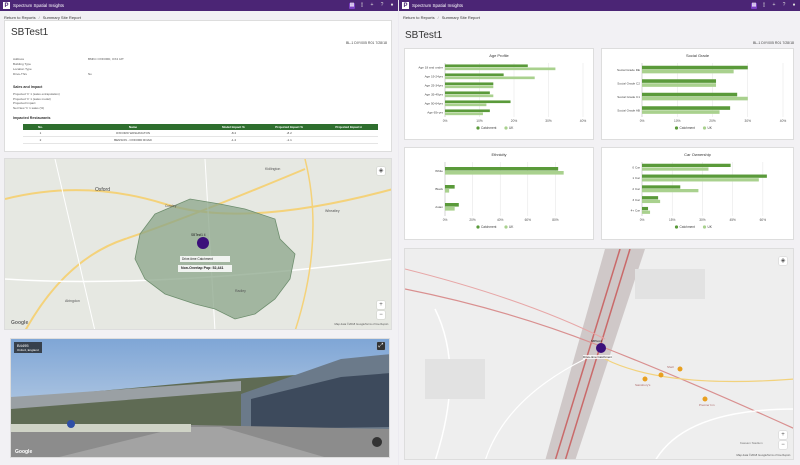 Image resolution: width=800 pixels, height=465 pixels. What do you see at coordinates (39, 5) in the screenshot?
I see `app-name: Spectrum Spatial Insights` at bounding box center [39, 5].